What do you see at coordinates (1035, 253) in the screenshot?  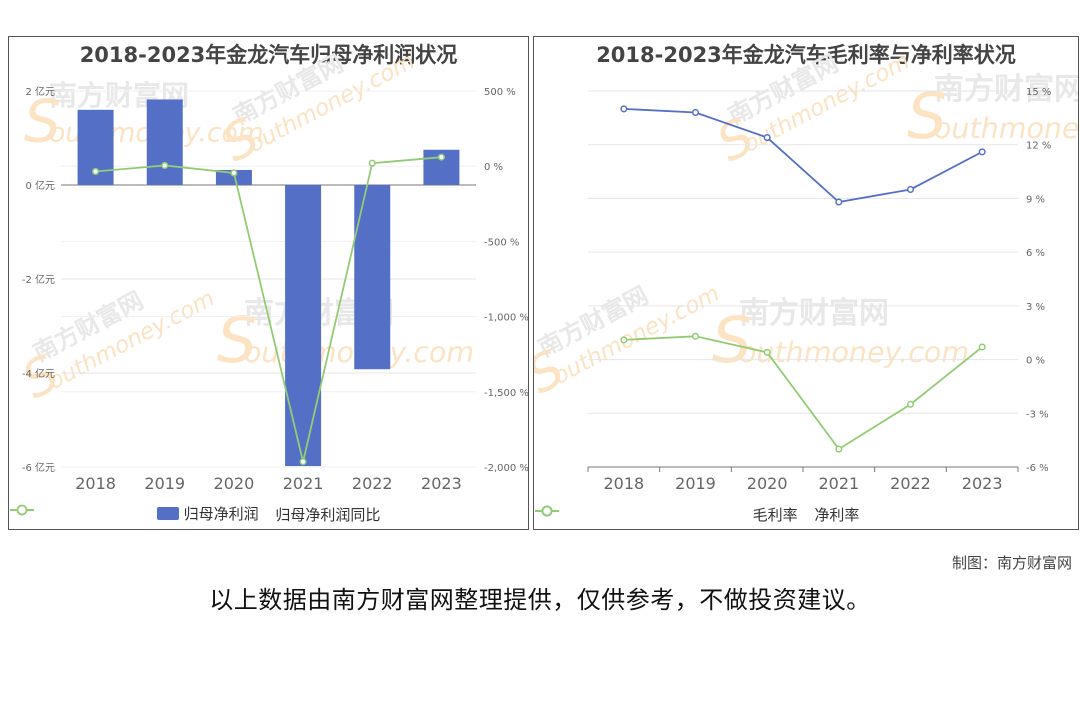 I see `y-right-tick-label: 6 %` at bounding box center [1035, 253].